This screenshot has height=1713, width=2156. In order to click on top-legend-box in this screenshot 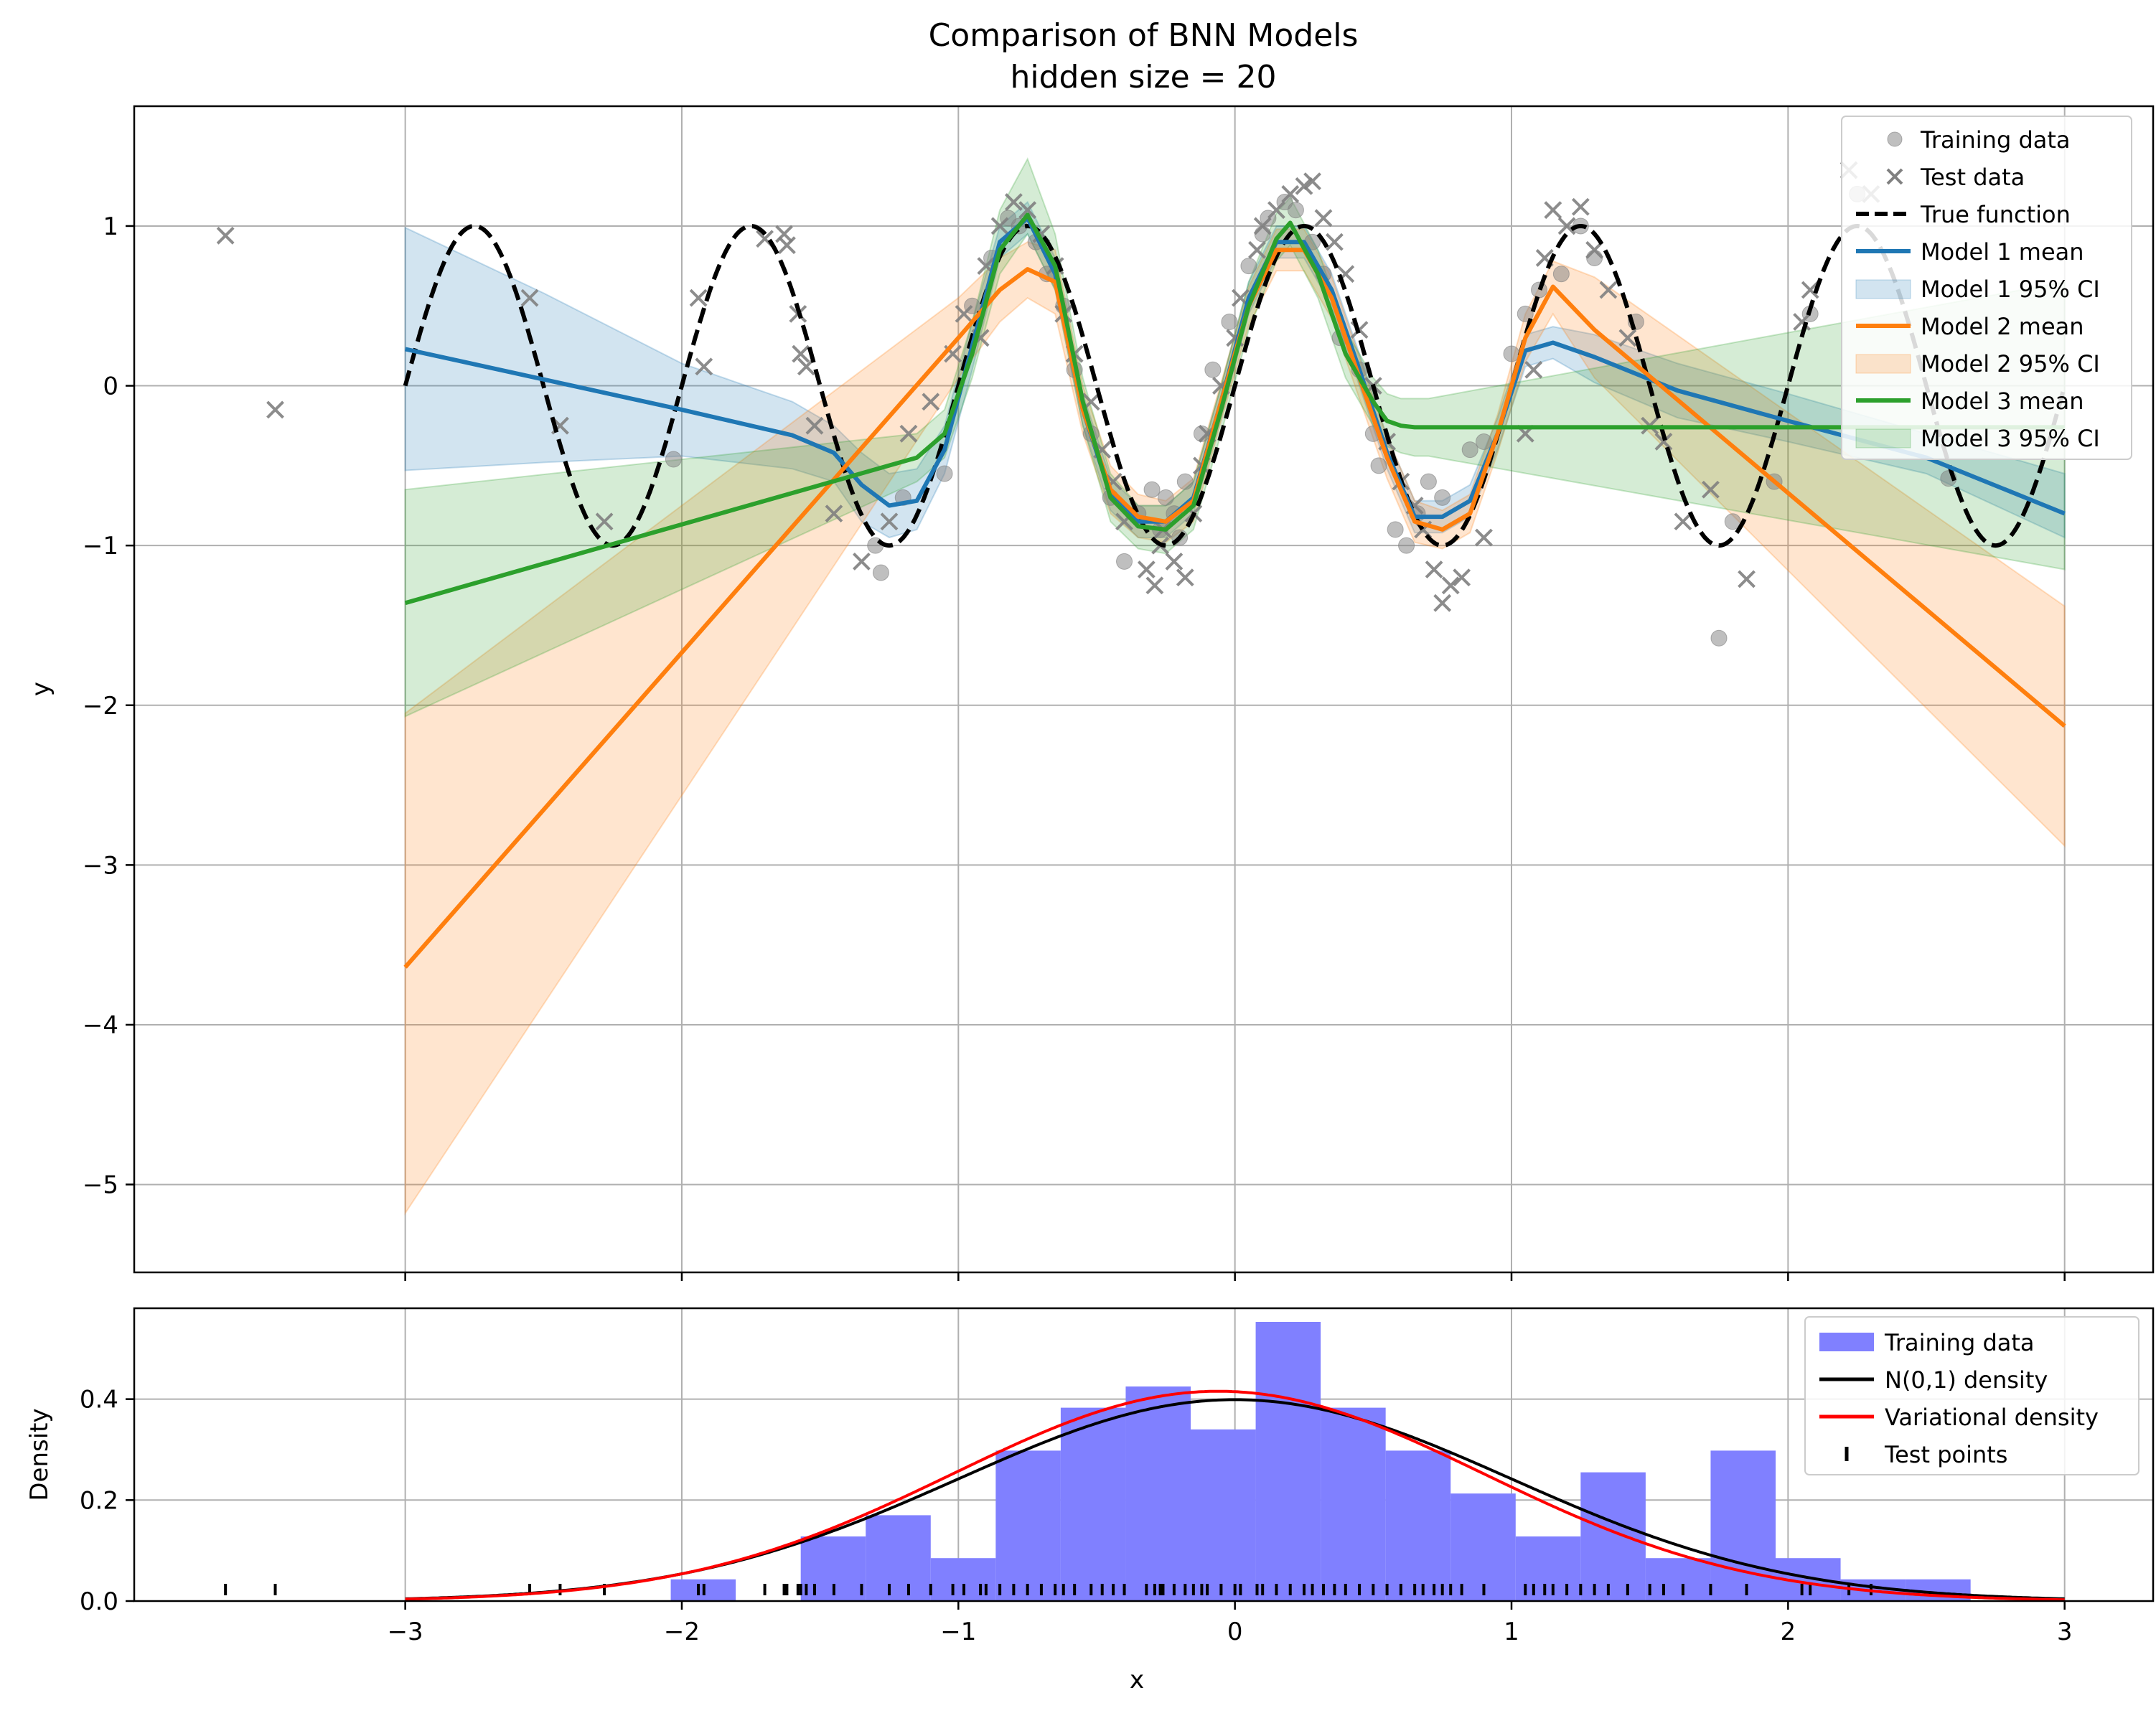, I will do `click(1986, 288)`.